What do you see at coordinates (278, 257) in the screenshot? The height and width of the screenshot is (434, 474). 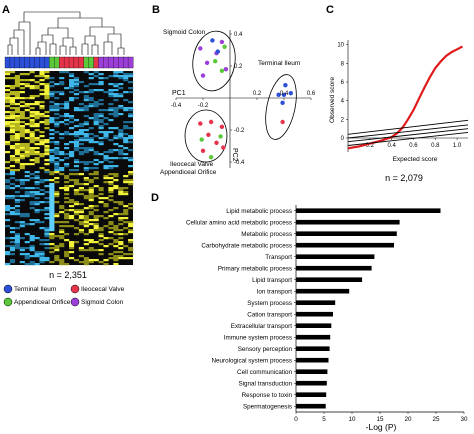 I see `bar-category-label: Transport` at bounding box center [278, 257].